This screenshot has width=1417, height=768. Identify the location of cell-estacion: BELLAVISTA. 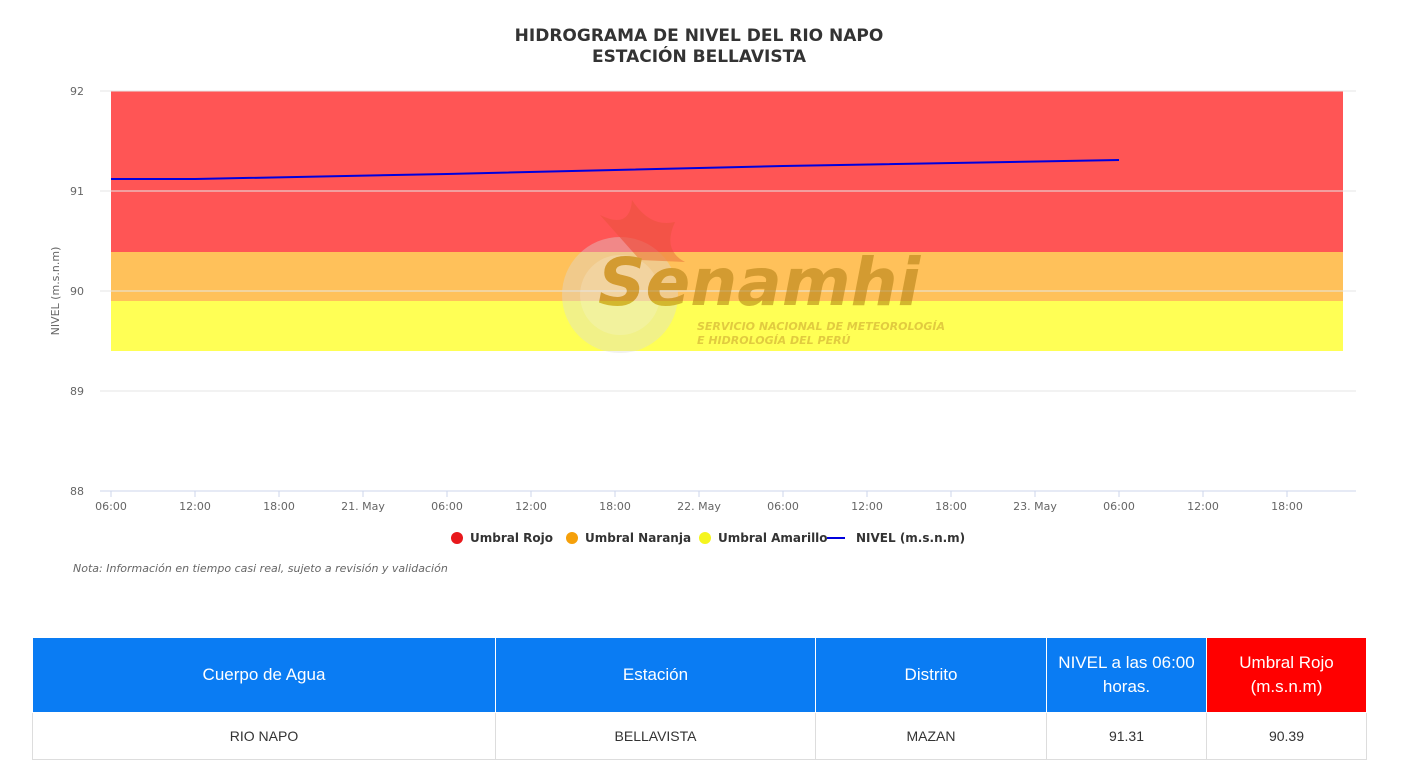
(655, 736).